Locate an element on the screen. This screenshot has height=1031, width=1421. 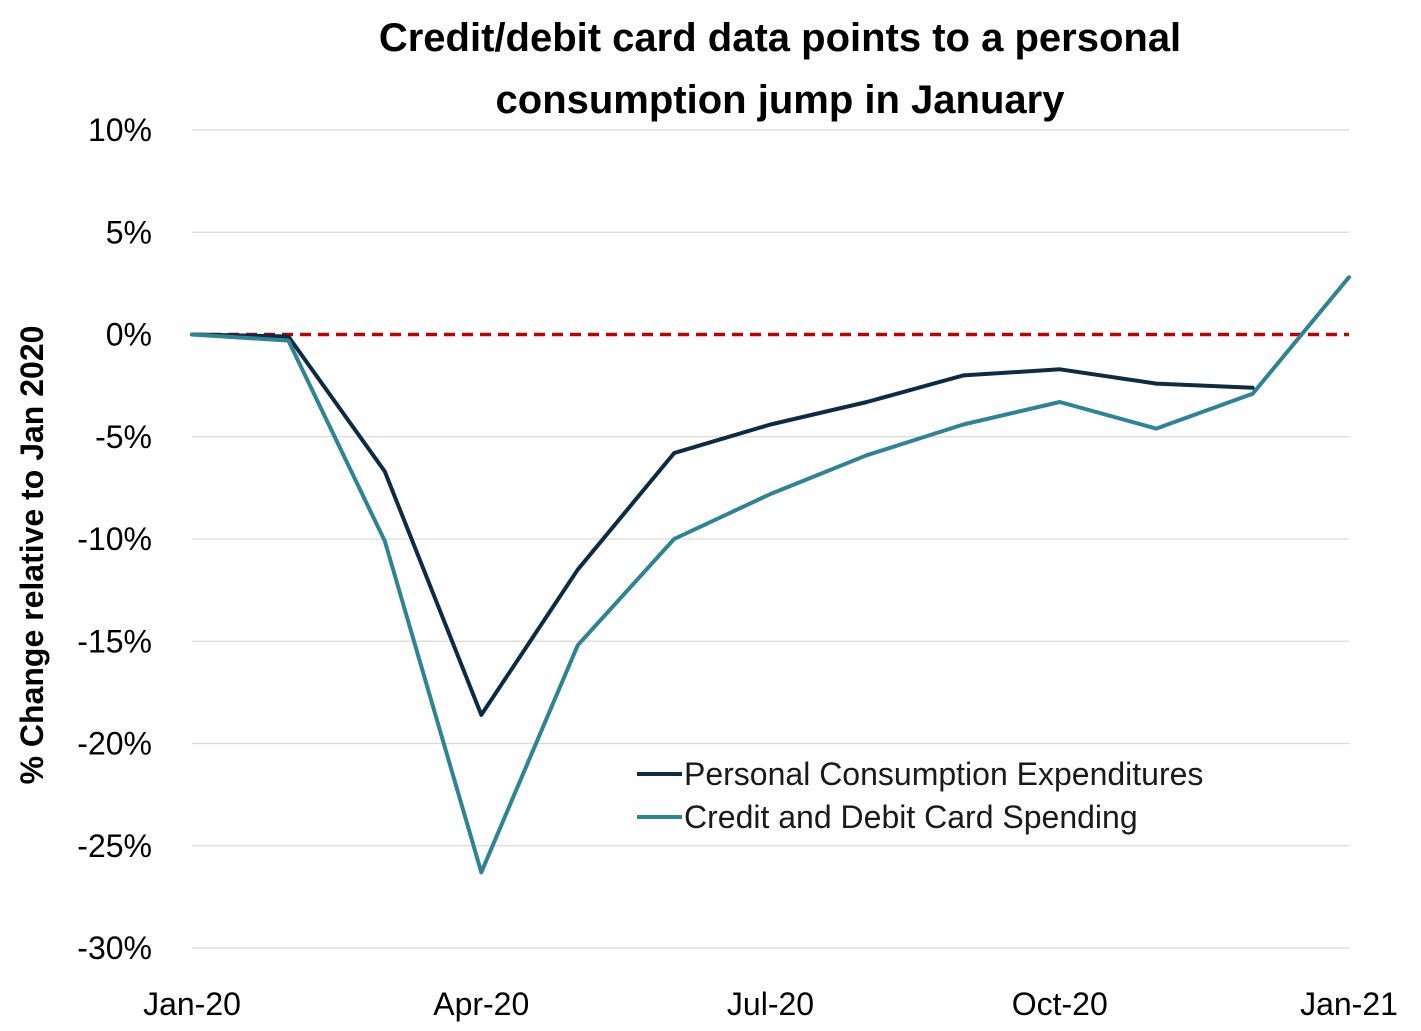
x-axis-ticks: Jan-20 Apr-20 Jul-20 Oct-20 Jan-21 is located at coordinates (770, 1004).